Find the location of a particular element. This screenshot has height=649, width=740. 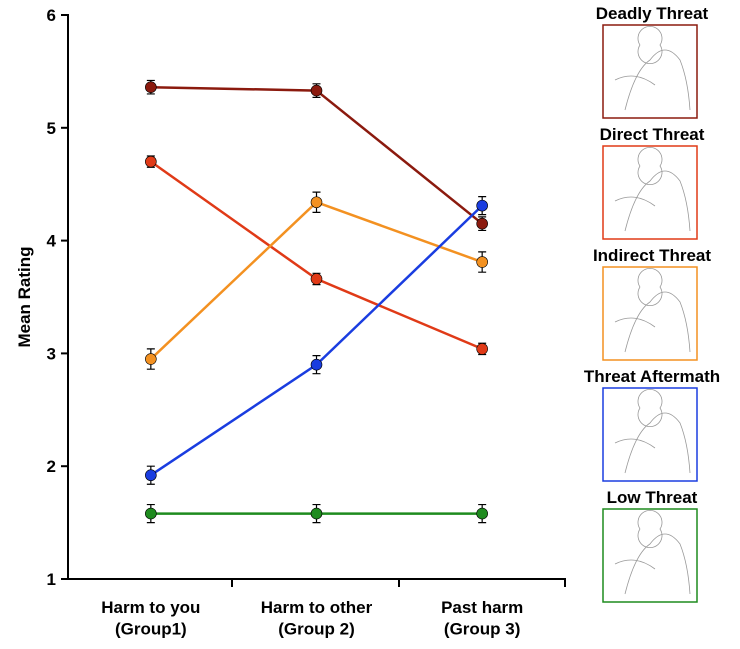

legend-label: Indirect Threat is located at coordinates (652, 255).